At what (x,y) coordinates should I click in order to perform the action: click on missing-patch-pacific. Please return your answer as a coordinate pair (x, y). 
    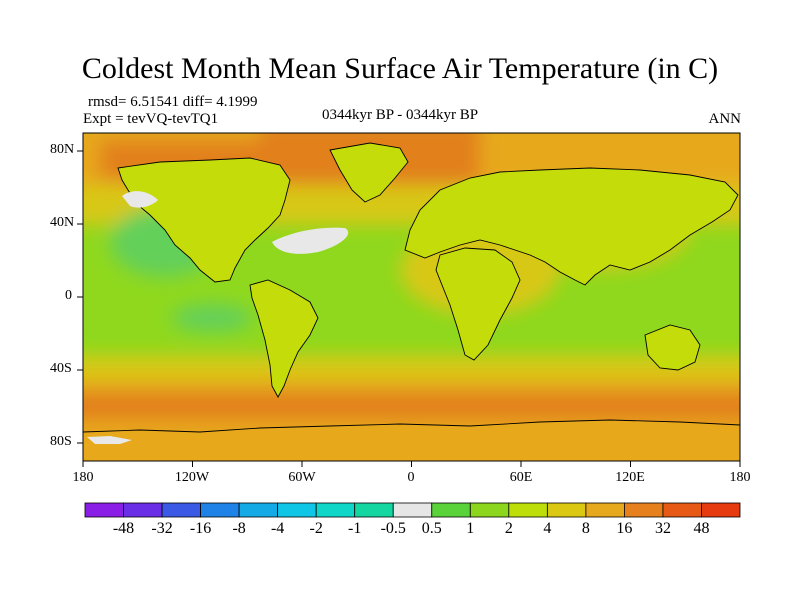
    Looking at the image, I should click on (140, 199).